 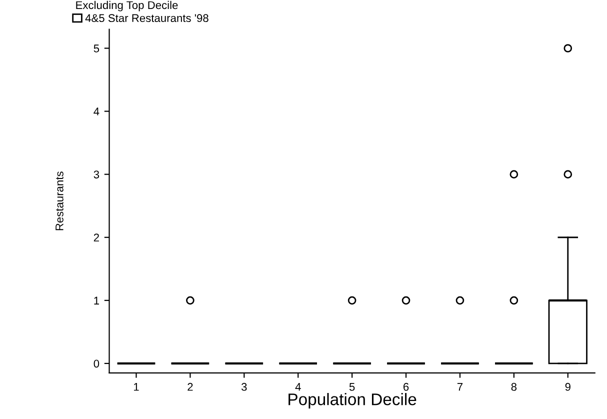 I want to click on y-tick-label: 0, so click(x=97, y=364).